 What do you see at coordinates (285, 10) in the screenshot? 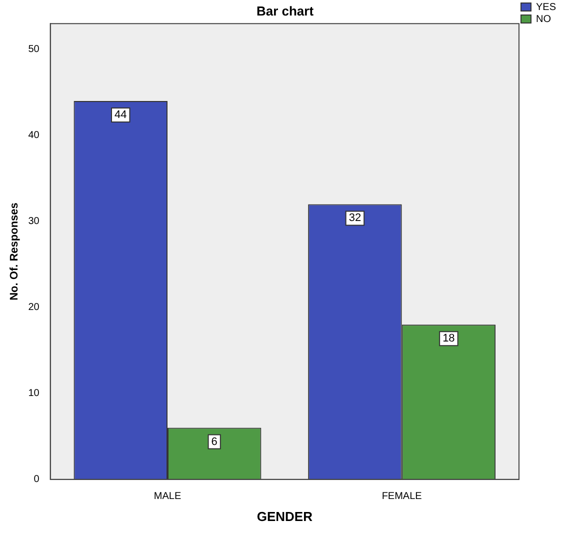
I see `chart-title: Bar chart` at bounding box center [285, 10].